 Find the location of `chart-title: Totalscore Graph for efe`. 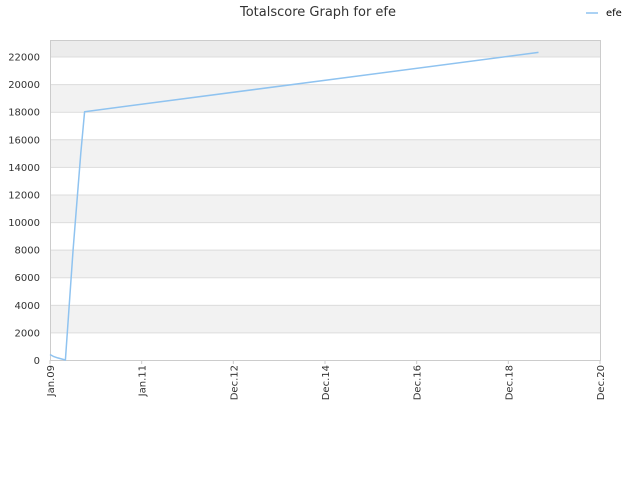

chart-title: Totalscore Graph for efe is located at coordinates (317, 12).